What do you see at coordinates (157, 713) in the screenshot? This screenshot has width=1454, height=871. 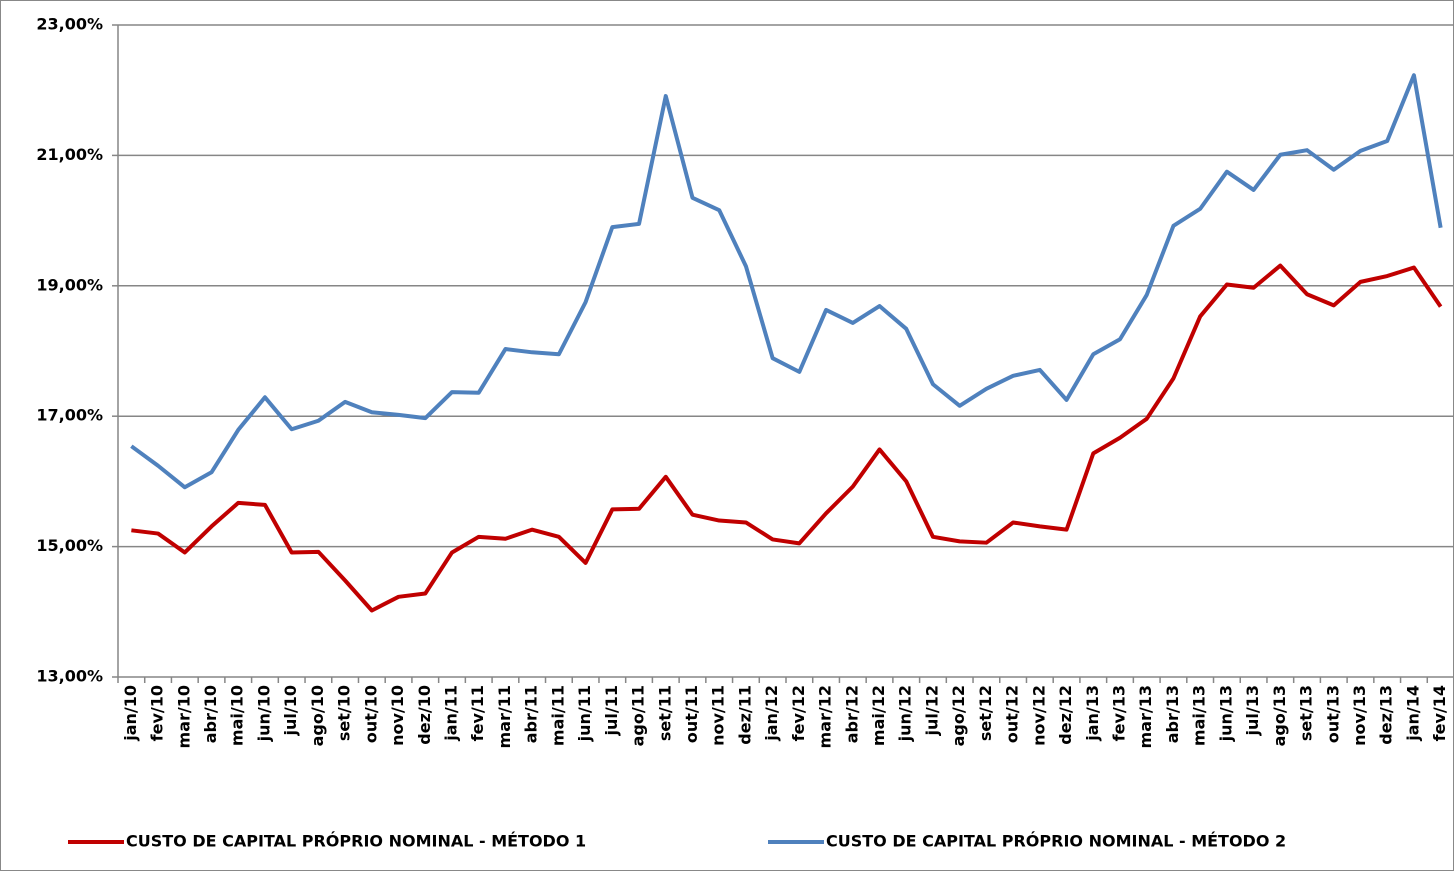 I see `x-tick-label: fev/10` at bounding box center [157, 713].